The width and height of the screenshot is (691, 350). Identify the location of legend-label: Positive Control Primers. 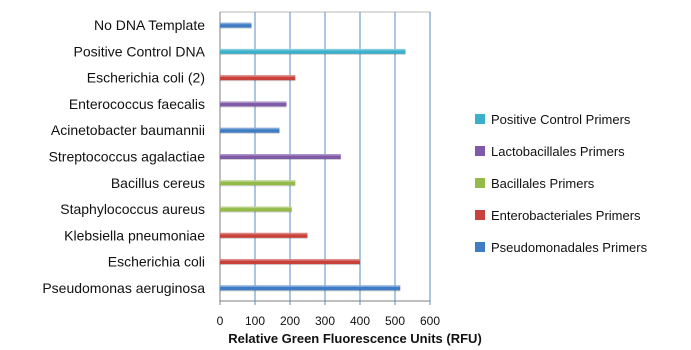
(561, 119).